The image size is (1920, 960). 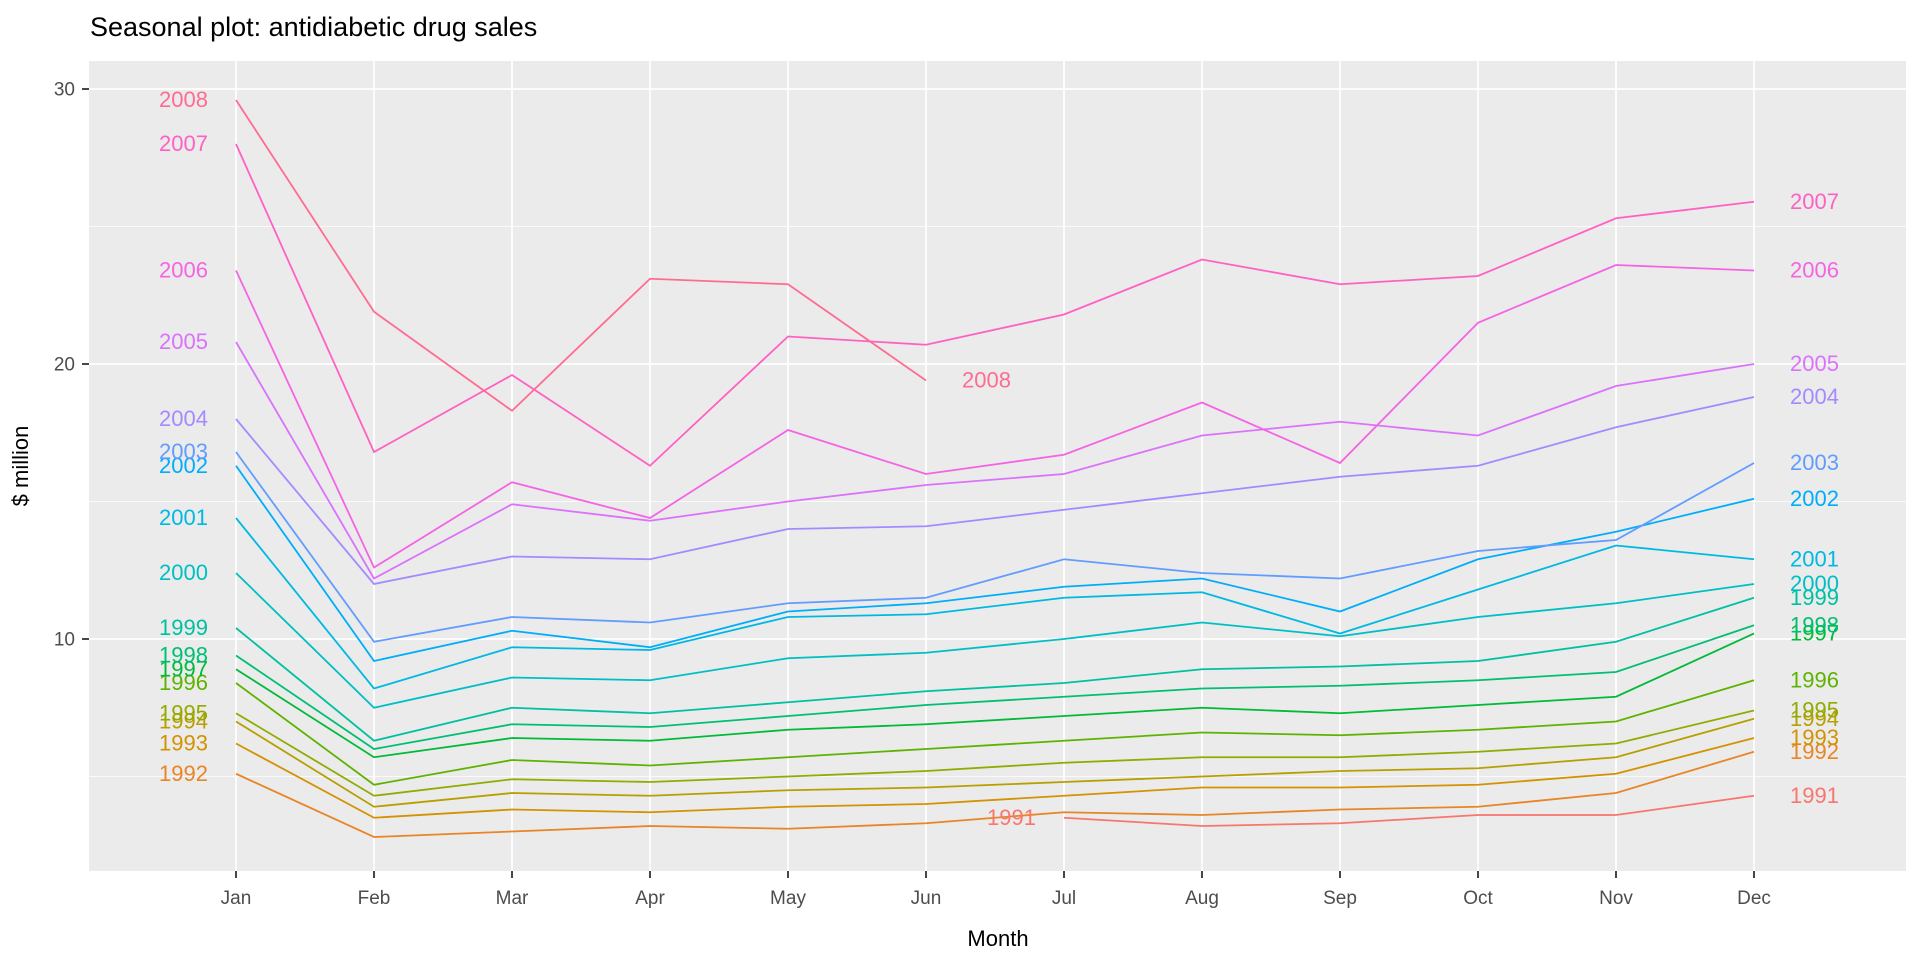 What do you see at coordinates (995, 778) in the screenshot?
I see `series-line-1993` at bounding box center [995, 778].